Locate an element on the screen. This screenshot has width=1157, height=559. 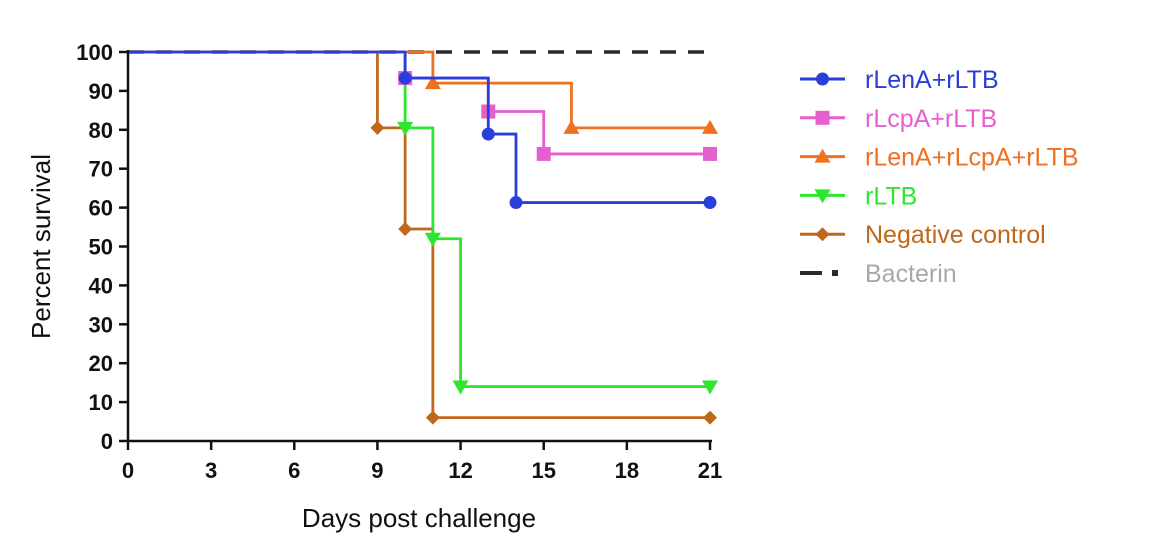
legend-label: rLenA+rLcpA+rLTB is located at coordinates (972, 158).